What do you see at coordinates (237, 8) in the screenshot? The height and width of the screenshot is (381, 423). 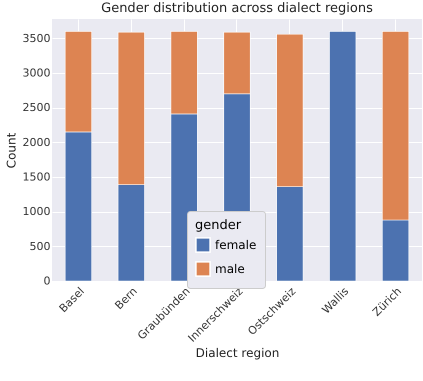 I see `chart-title: Gender distribution across dialect regions` at bounding box center [237, 8].